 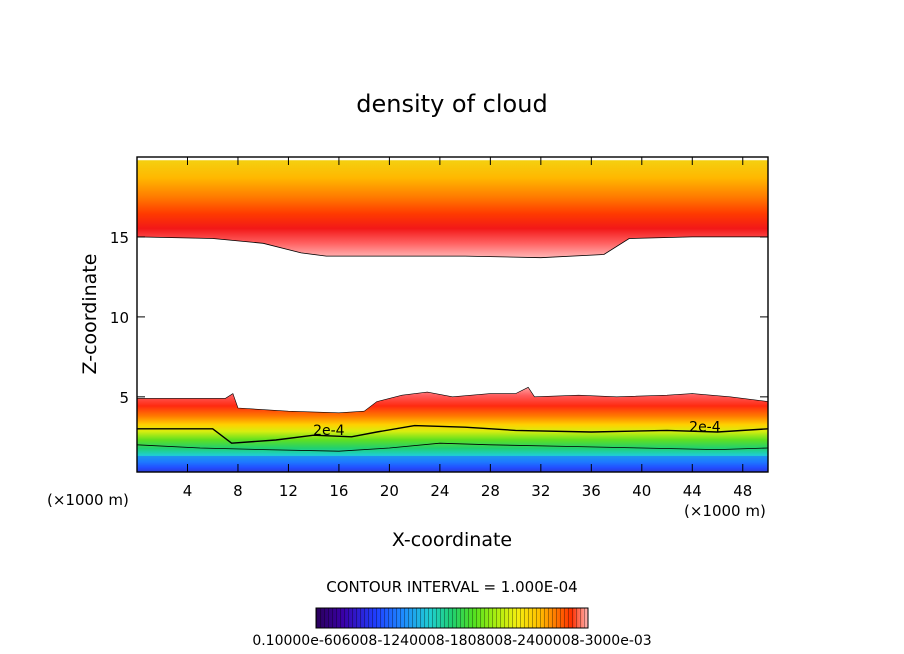 What do you see at coordinates (517, 429) in the screenshot?
I see `contour-labels: 2e-4 2e-4` at bounding box center [517, 429].